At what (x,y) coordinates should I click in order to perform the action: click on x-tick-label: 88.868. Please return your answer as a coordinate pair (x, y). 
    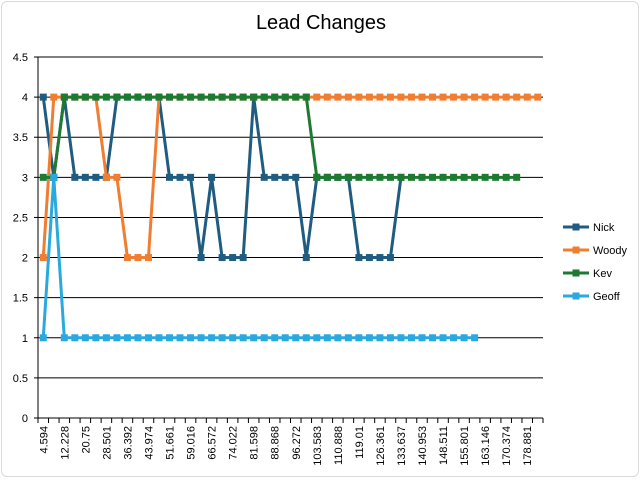
    Looking at the image, I should click on (276, 443).